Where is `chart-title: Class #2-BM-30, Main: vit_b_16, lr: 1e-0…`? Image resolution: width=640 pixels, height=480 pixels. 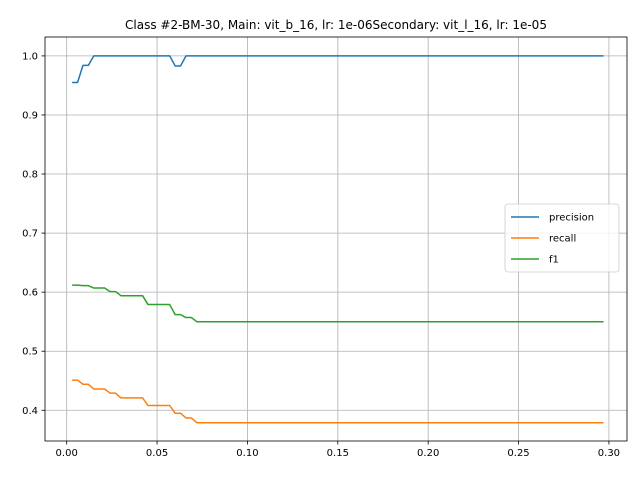
chart-title: Class #2-BM-30, Main: vit_b_16, lr: 1e-0… is located at coordinates (336, 25).